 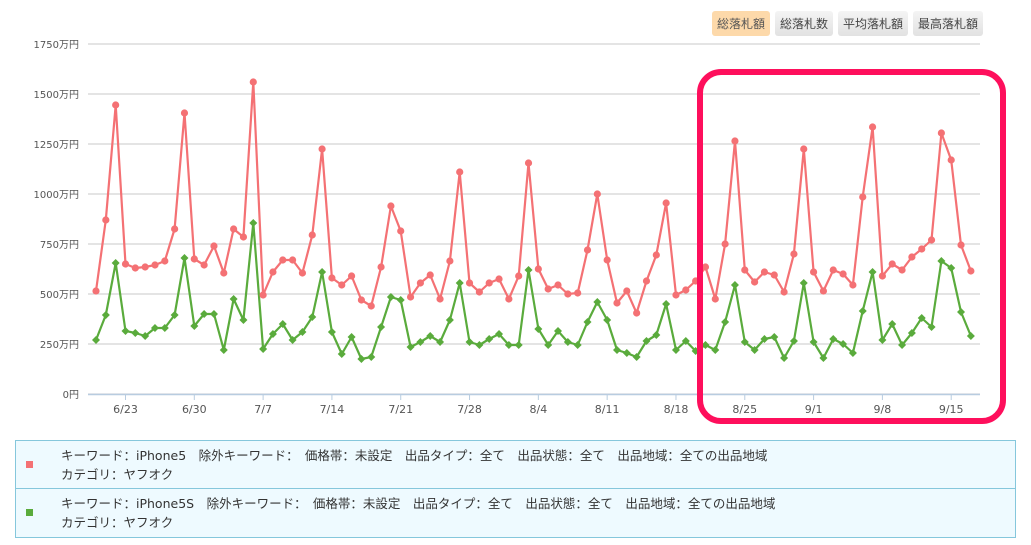 What do you see at coordinates (59, 295) in the screenshot?
I see `y-tick-label: 500万円` at bounding box center [59, 295].